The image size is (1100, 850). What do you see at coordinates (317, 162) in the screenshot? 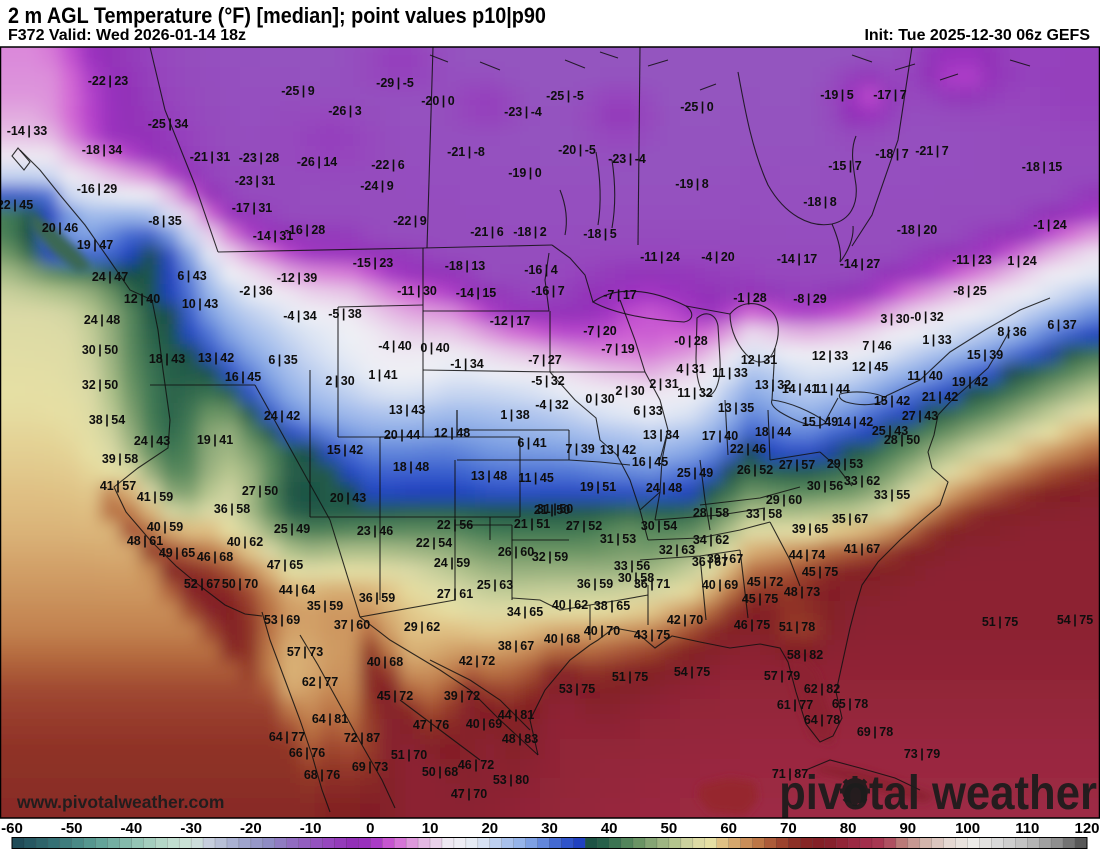
I see `svg-text: -26 | 14` at bounding box center [317, 162].